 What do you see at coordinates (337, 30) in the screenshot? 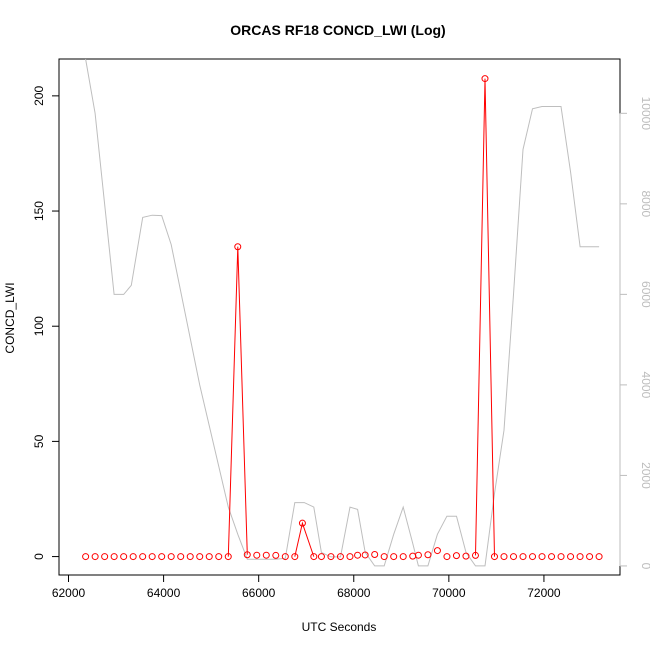
I see `chart-title: ORCAS RF18 CONCD_LWI (Log)` at bounding box center [337, 30].